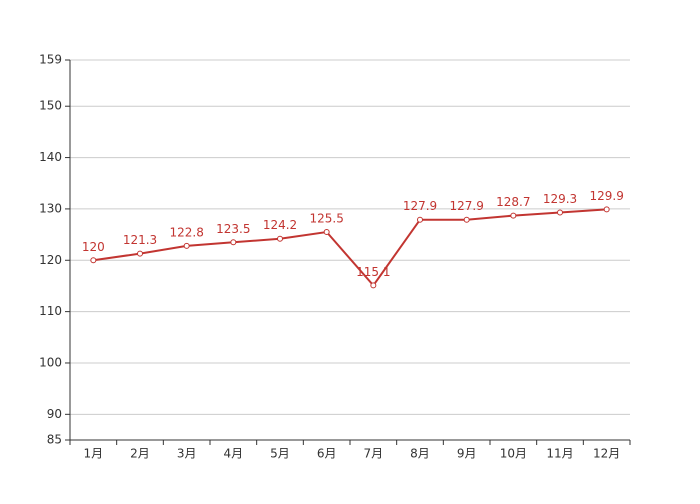 The image size is (700, 504). I want to click on x-tick-label: 2月, so click(140, 454).